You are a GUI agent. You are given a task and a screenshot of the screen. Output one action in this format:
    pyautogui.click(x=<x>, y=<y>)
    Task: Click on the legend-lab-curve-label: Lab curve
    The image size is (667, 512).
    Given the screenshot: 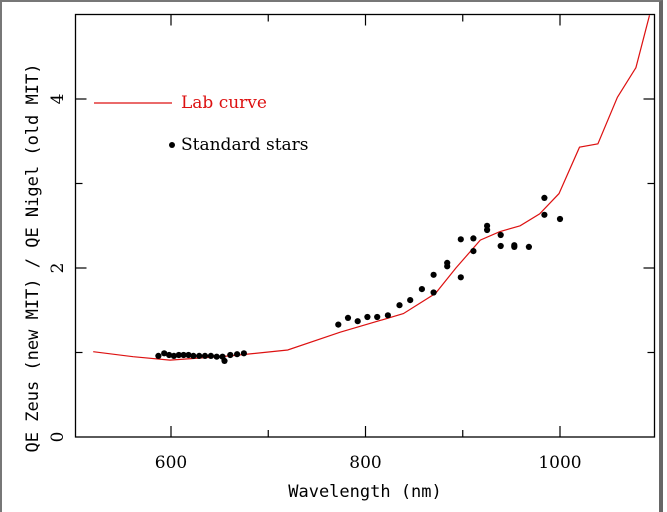 What is the action you would take?
    pyautogui.click(x=224, y=103)
    